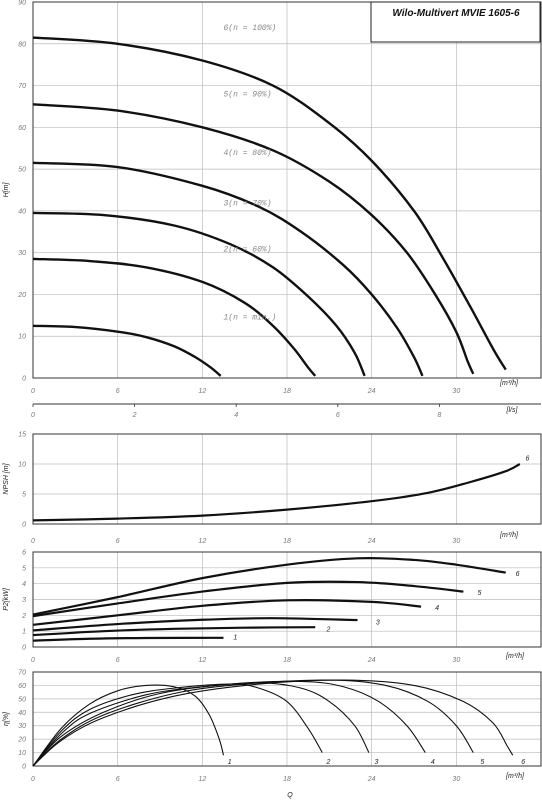 This screenshot has width=542, height=800. What do you see at coordinates (338, 415) in the screenshot?
I see `flow-ls-tick-label: 6` at bounding box center [338, 415].